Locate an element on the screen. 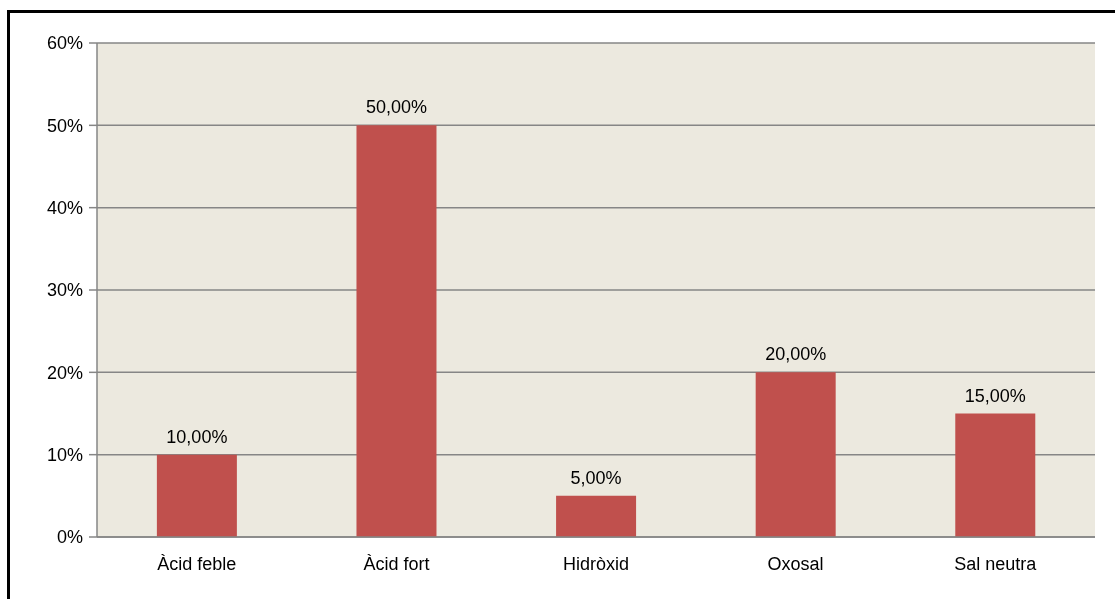 This screenshot has width=1115, height=599. x-tick-label: Hidròxid is located at coordinates (596, 563).